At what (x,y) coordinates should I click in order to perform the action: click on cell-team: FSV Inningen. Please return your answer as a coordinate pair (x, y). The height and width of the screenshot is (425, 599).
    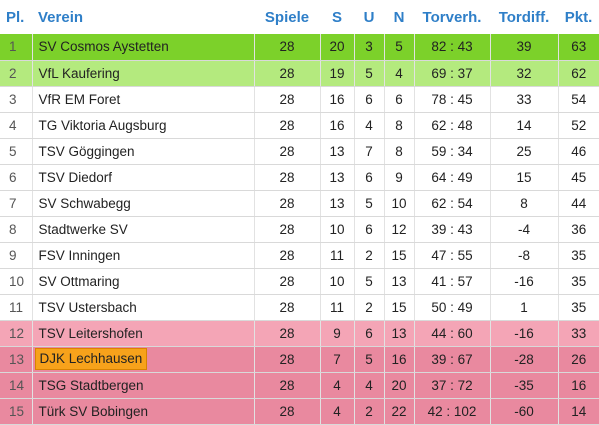
    Looking at the image, I should click on (143, 255).